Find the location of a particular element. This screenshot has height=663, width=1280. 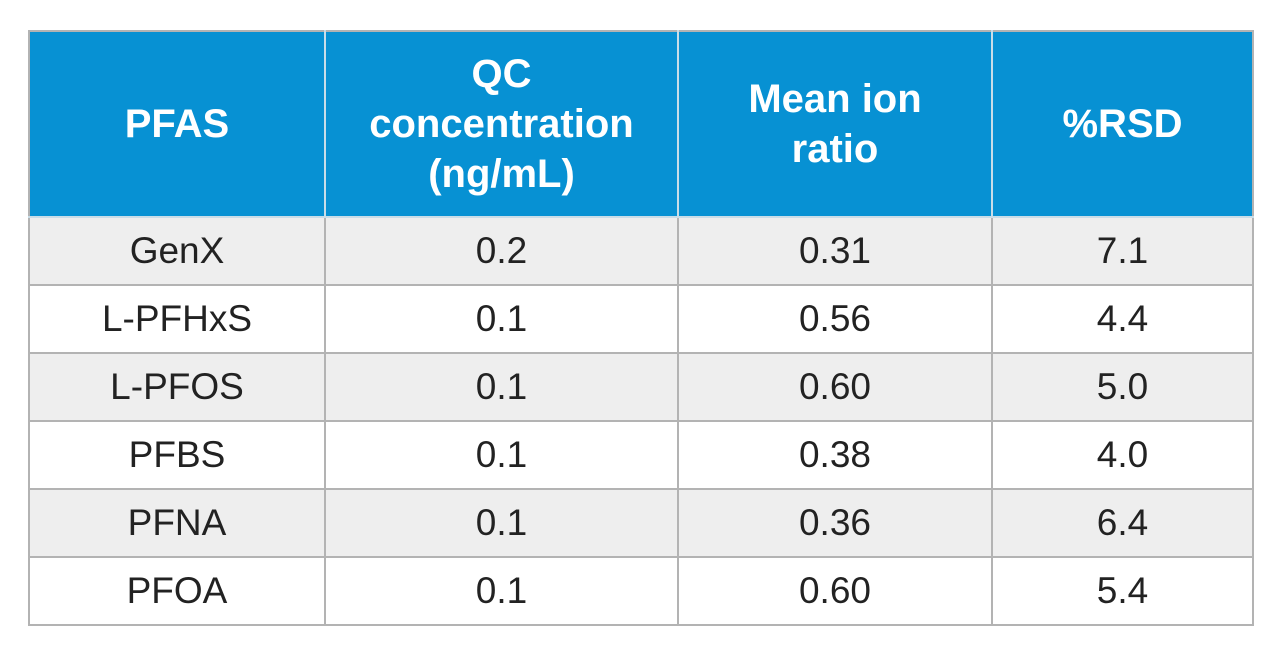

cell-pfas: L-PFOS is located at coordinates (177, 387).